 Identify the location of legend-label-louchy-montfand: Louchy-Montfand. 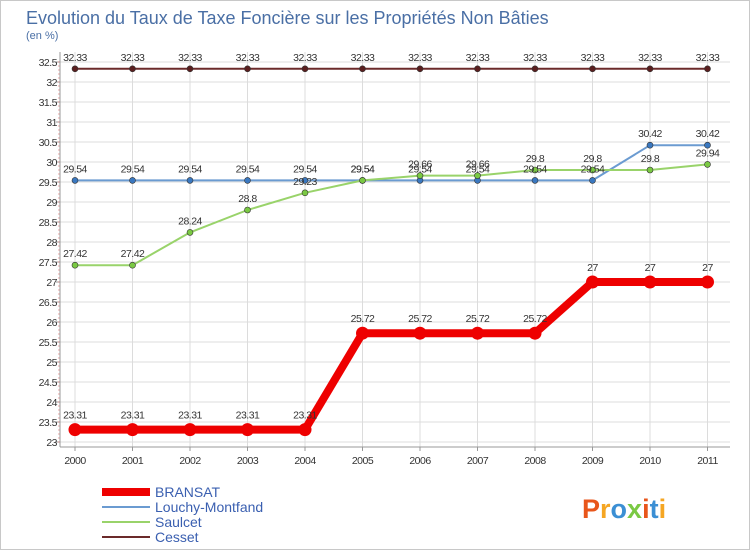
(209, 507).